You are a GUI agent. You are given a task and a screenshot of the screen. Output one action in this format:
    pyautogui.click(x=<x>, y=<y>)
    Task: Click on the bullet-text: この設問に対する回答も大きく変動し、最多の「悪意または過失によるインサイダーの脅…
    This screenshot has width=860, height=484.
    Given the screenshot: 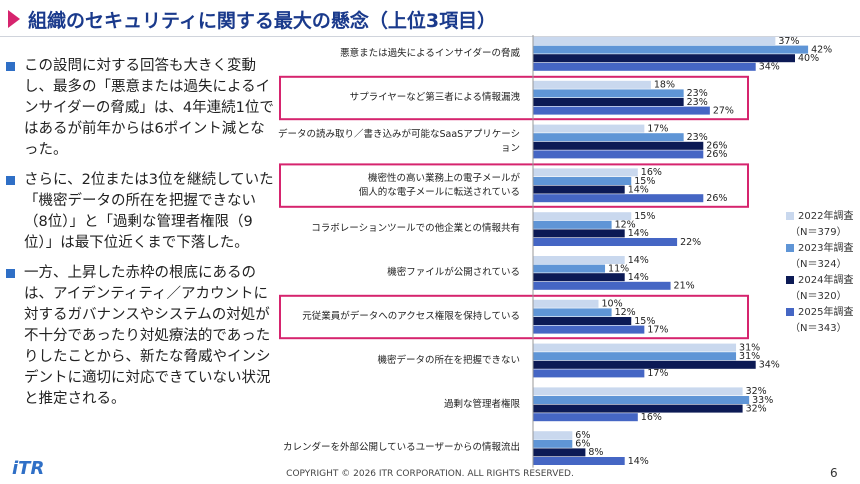 What is the action you would take?
    pyautogui.click(x=149, y=108)
    